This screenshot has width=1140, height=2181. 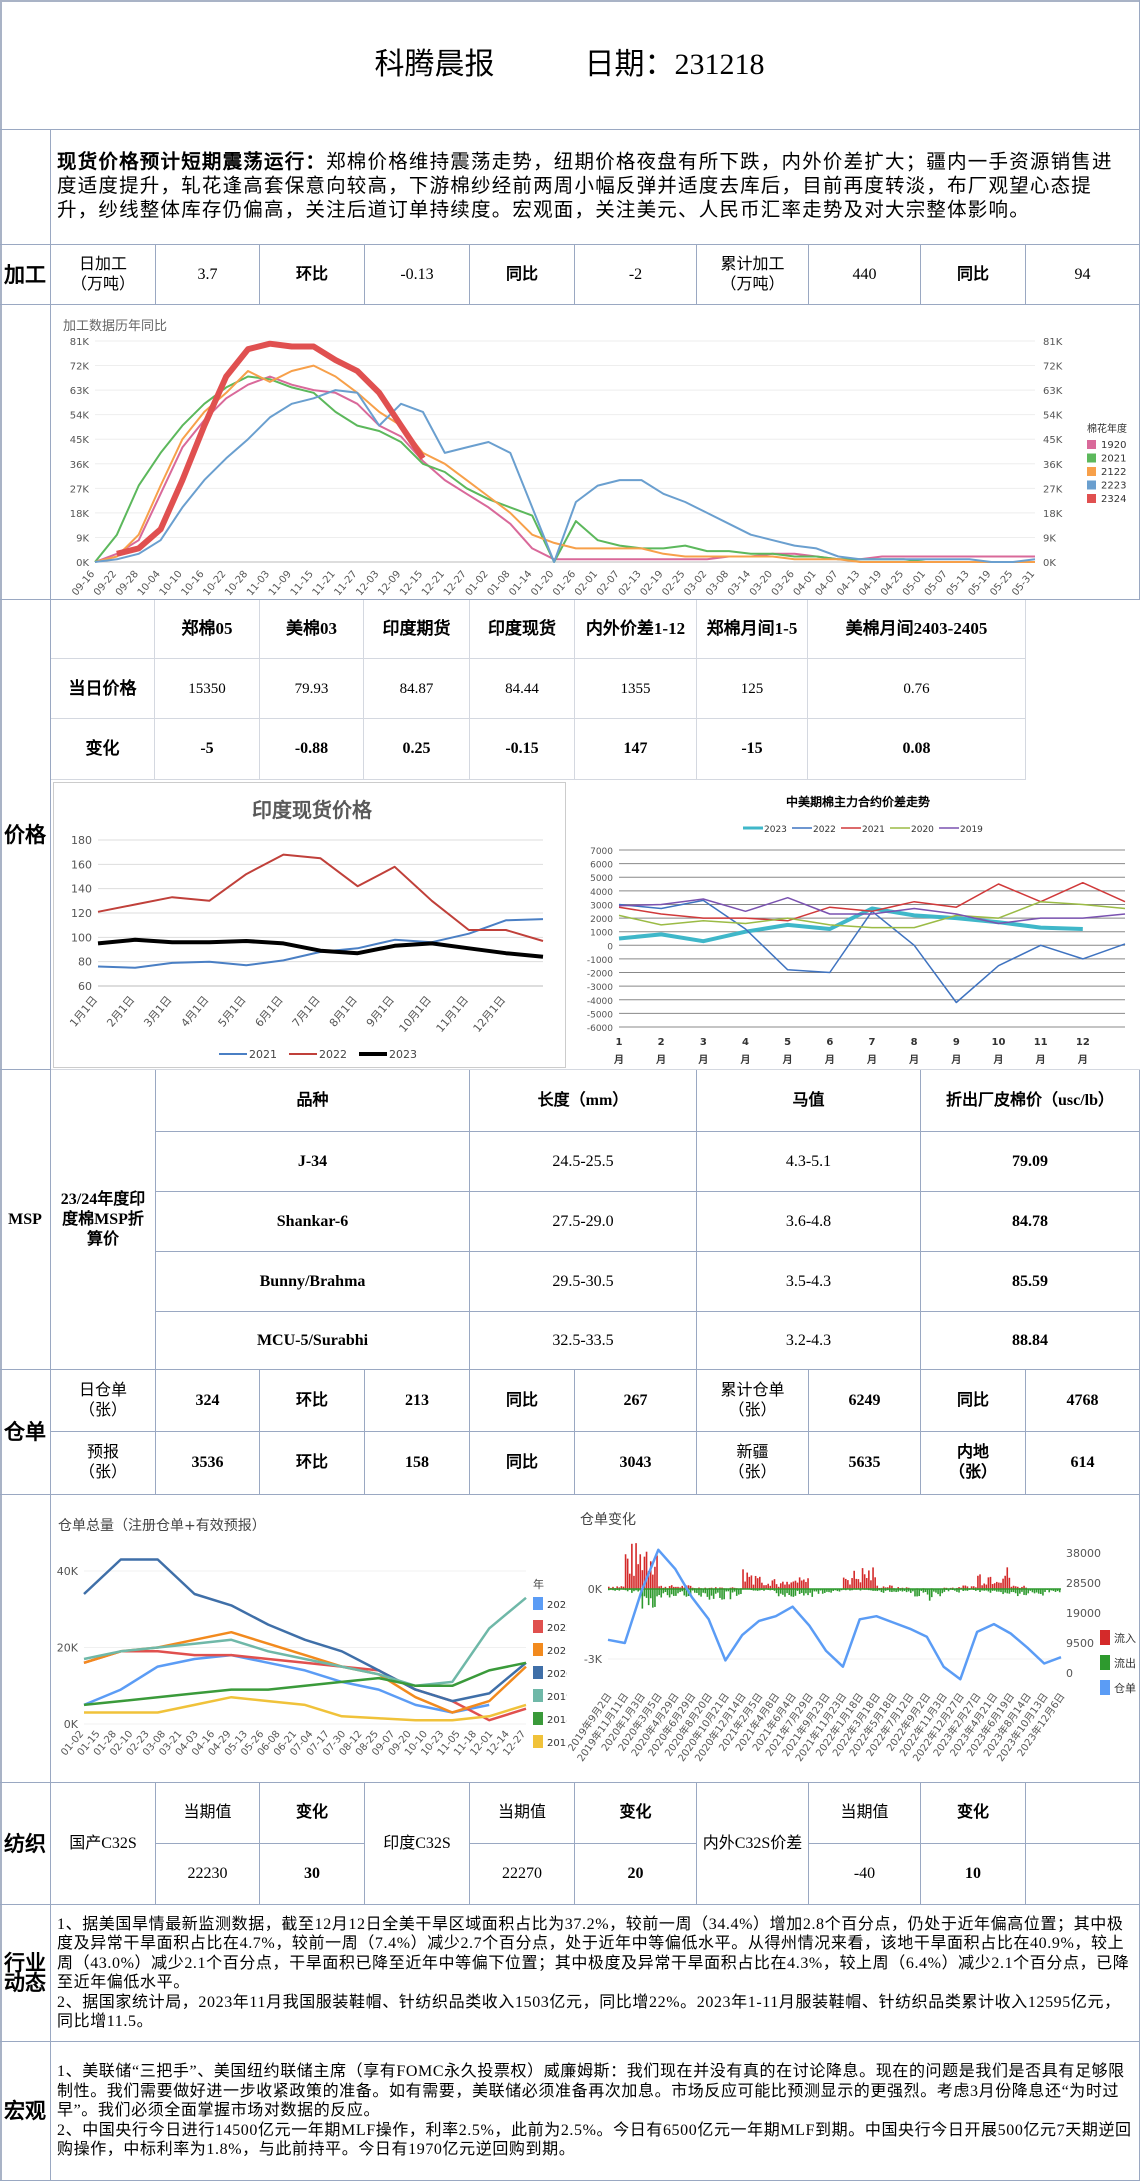 What do you see at coordinates (1107, 428) in the screenshot?
I see `legend-title: 棉花年度` at bounding box center [1107, 428].